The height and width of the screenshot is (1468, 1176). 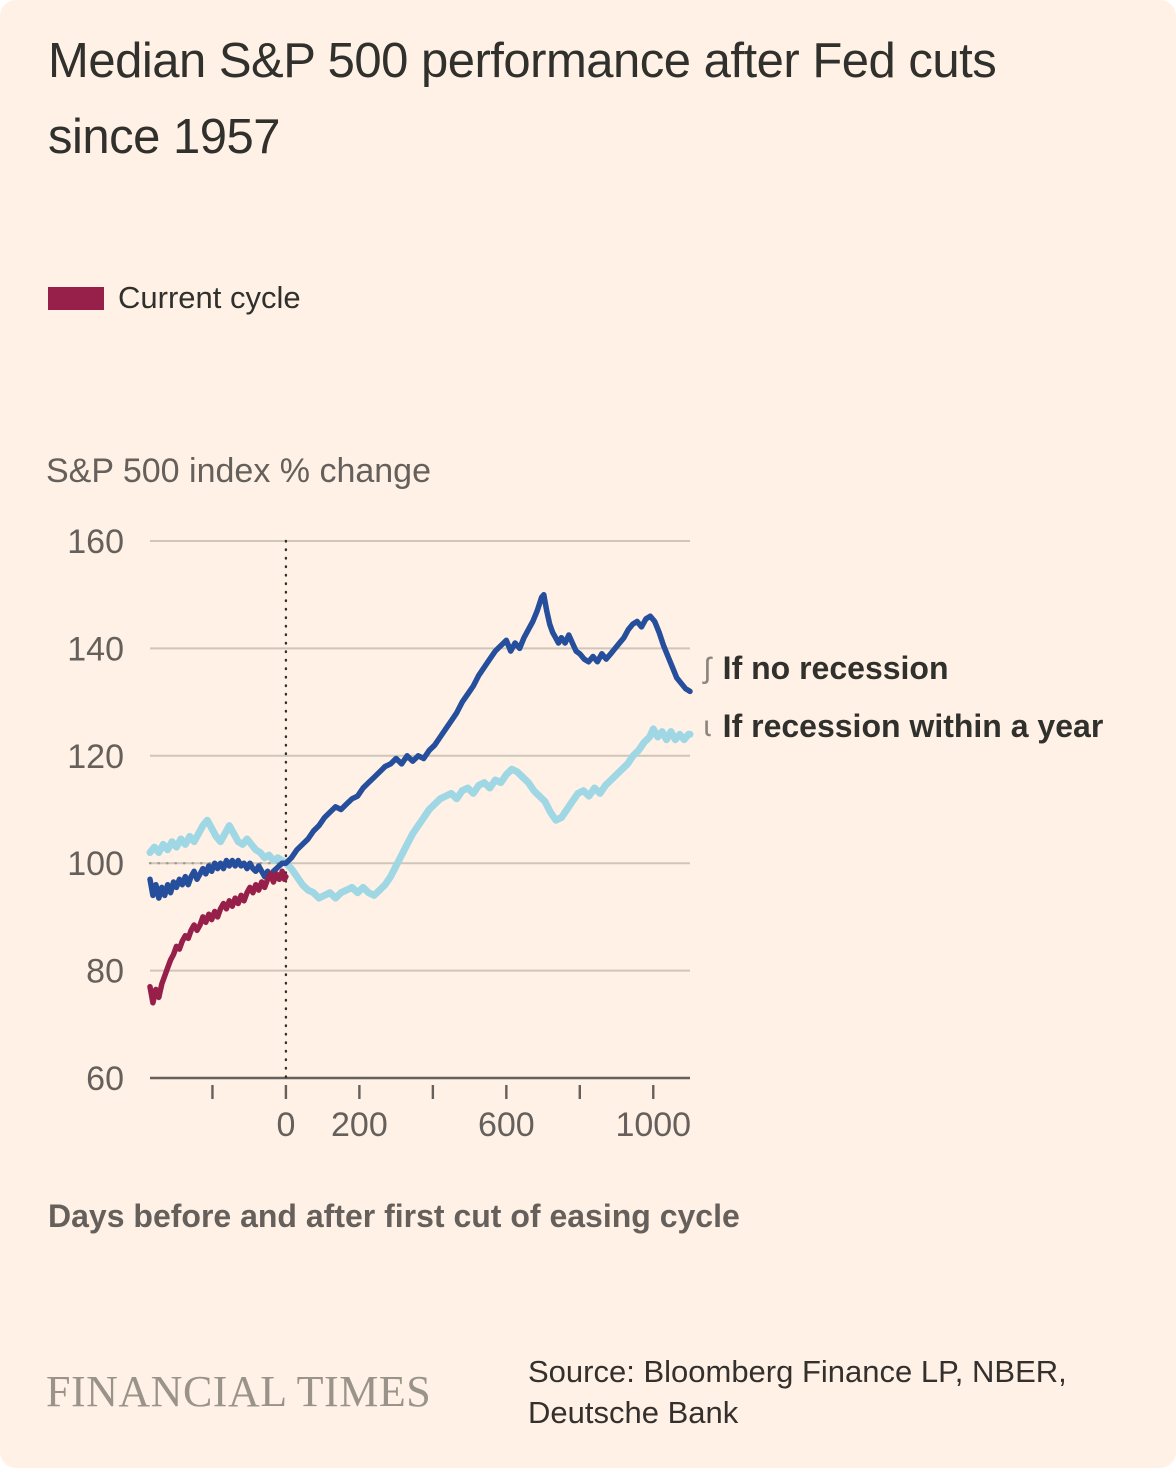 What do you see at coordinates (95, 864) in the screenshot?
I see `y-tick-label: 100` at bounding box center [95, 864].